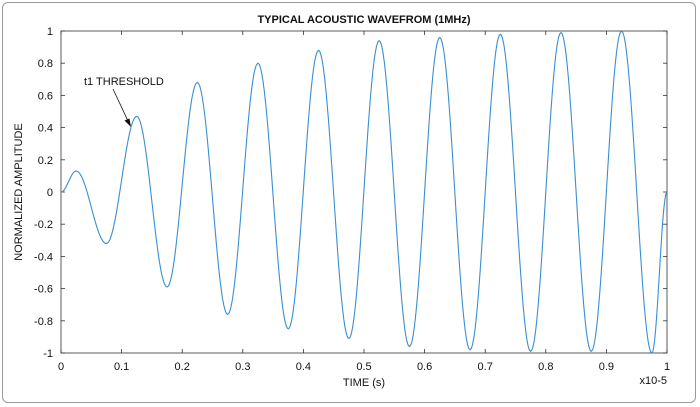 This screenshot has height=407, width=700. Describe the element at coordinates (485, 367) in the screenshot. I see `x-tick-label: 0.7` at that location.